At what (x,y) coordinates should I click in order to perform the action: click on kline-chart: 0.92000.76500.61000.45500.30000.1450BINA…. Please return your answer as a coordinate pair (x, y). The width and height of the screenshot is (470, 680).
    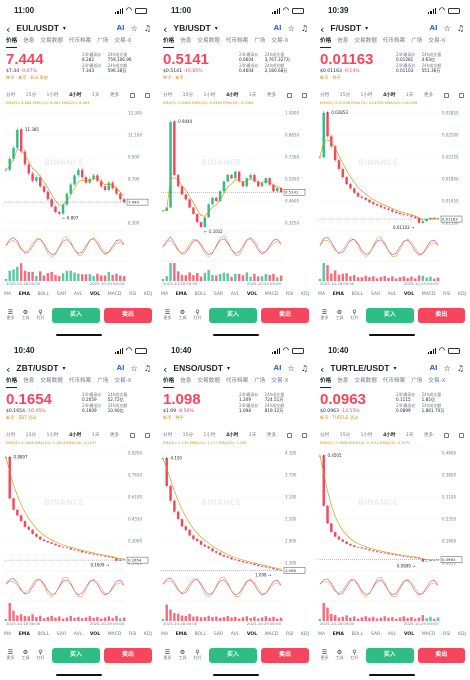
    Looking at the image, I should click on (79, 537).